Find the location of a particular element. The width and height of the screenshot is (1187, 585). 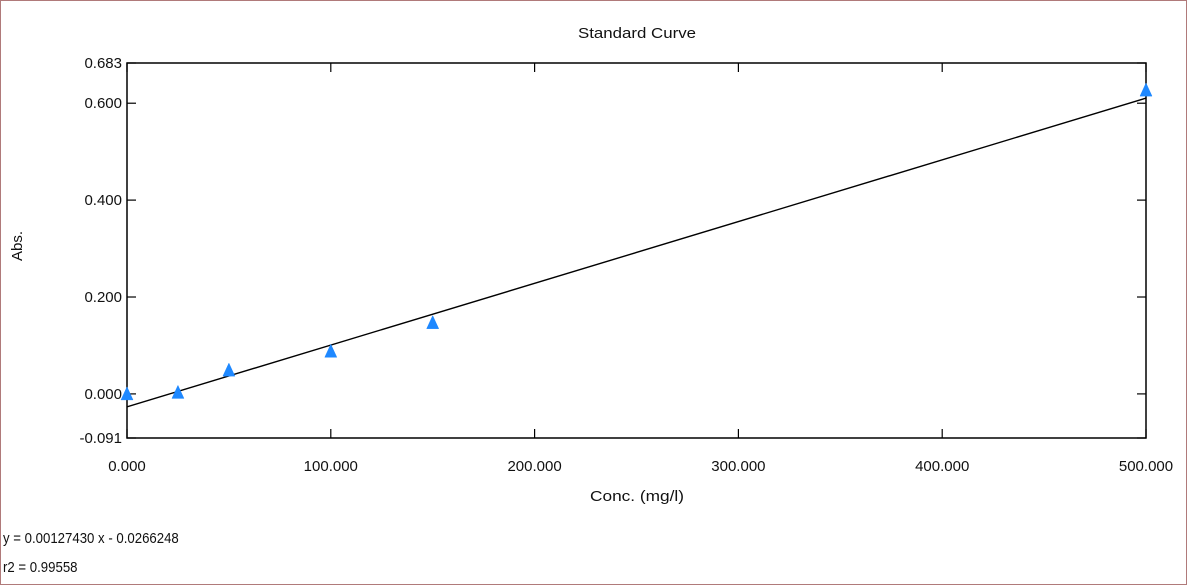

r-squared: r2 = 0.99558 is located at coordinates (40, 567).